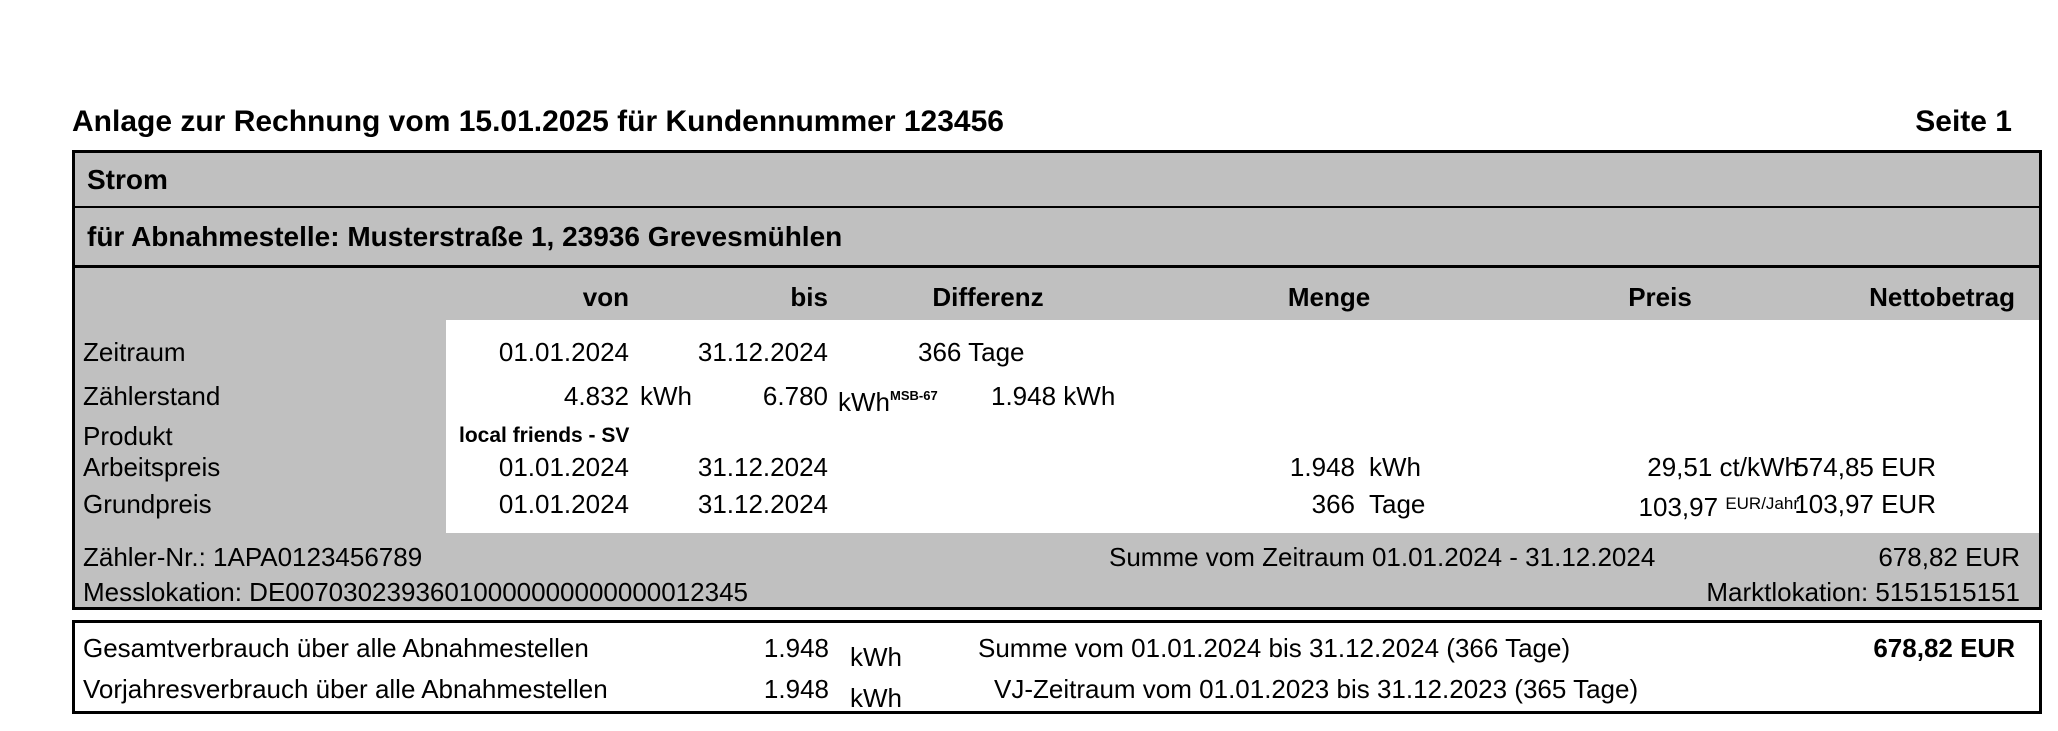 This screenshot has height=731, width=2058. I want to click on col-header-menge: Menge, so click(1329, 297).